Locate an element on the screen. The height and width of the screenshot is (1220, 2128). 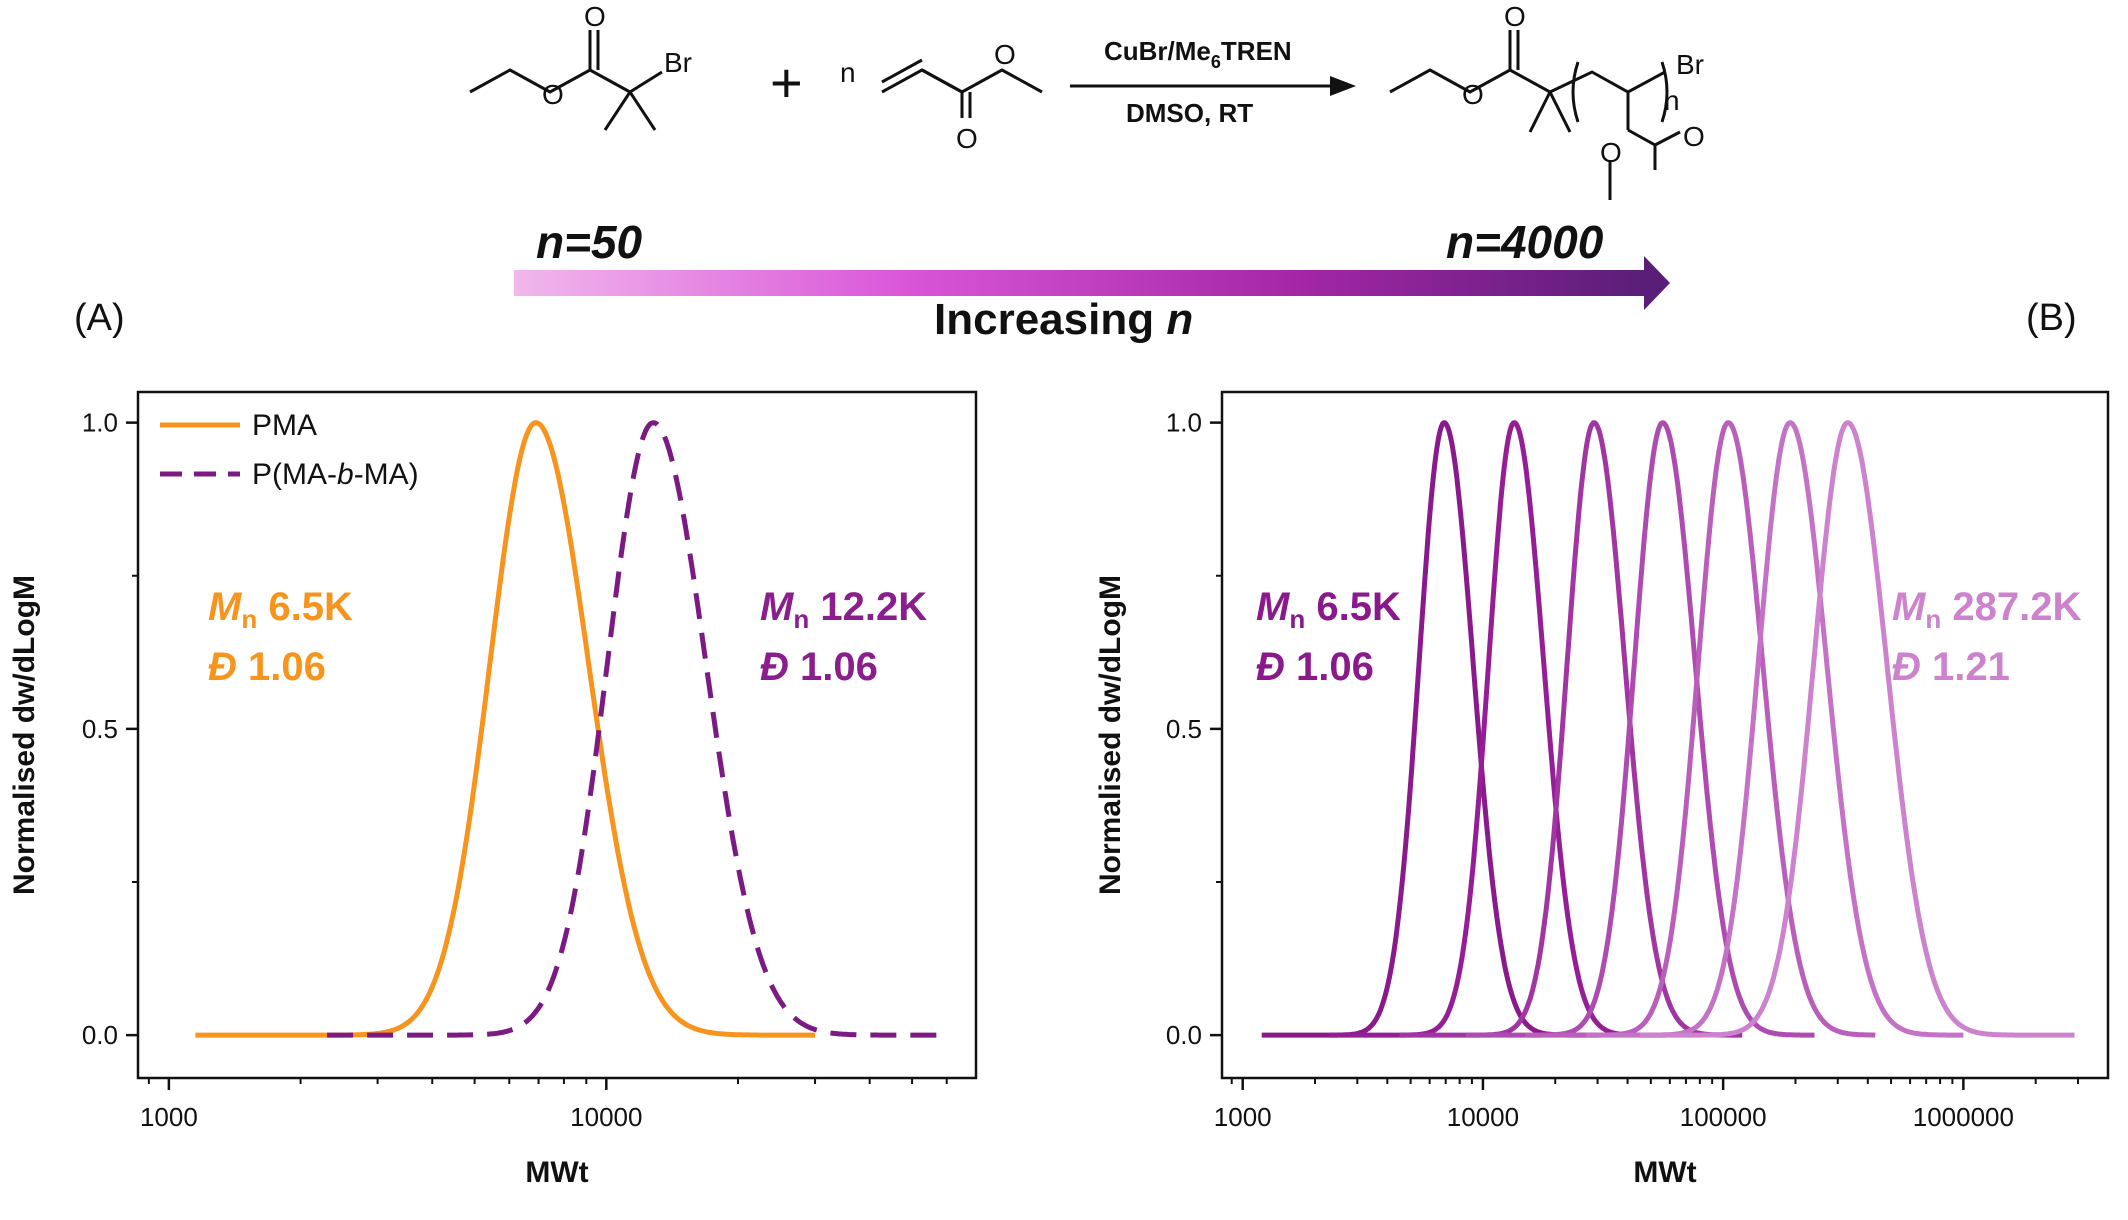
arrow-caption: Increasing n is located at coordinates (1063, 319).